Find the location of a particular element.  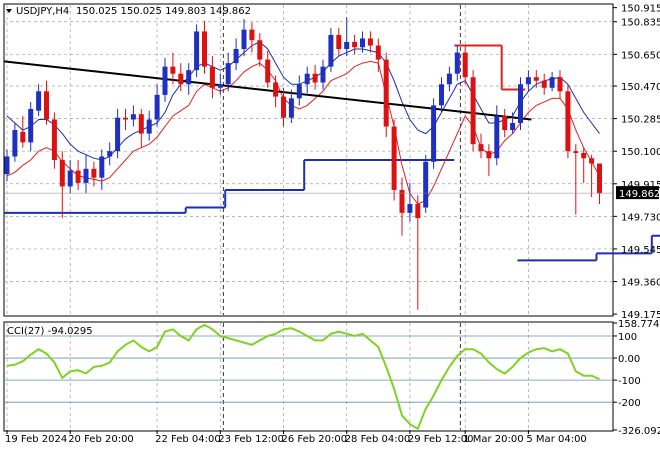

cci-level-lines is located at coordinates (308, 369).